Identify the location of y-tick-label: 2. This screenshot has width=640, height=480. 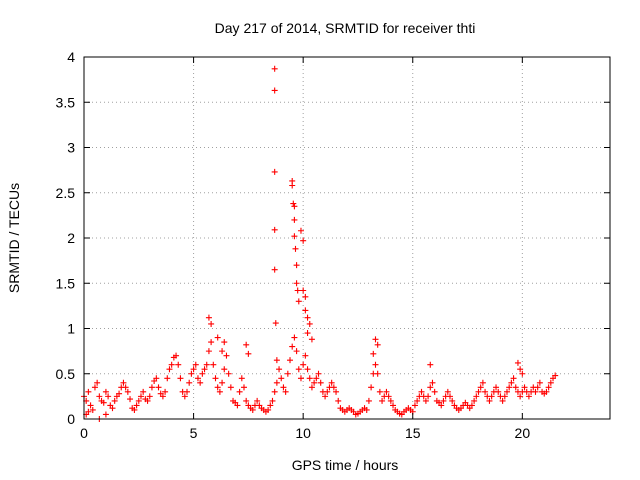
(71, 238).